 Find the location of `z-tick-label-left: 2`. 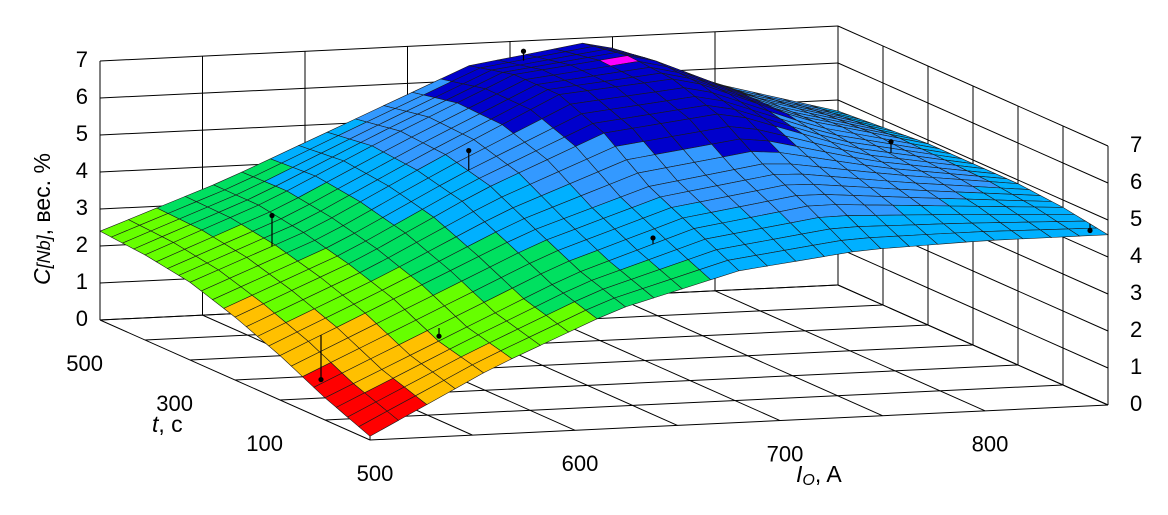

z-tick-label-left: 2 is located at coordinates (82, 244).